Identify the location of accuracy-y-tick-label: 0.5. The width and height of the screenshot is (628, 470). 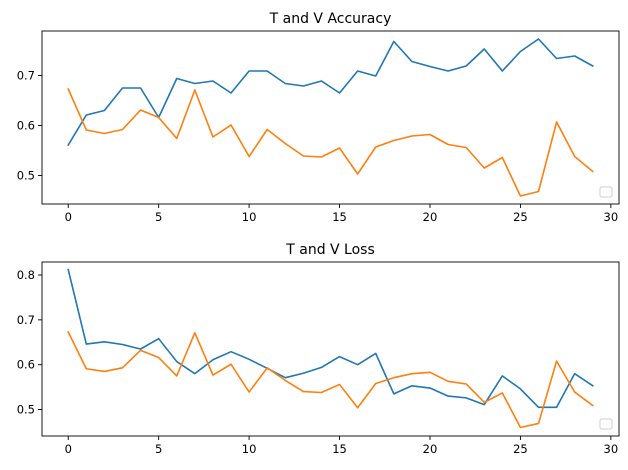
(26, 176).